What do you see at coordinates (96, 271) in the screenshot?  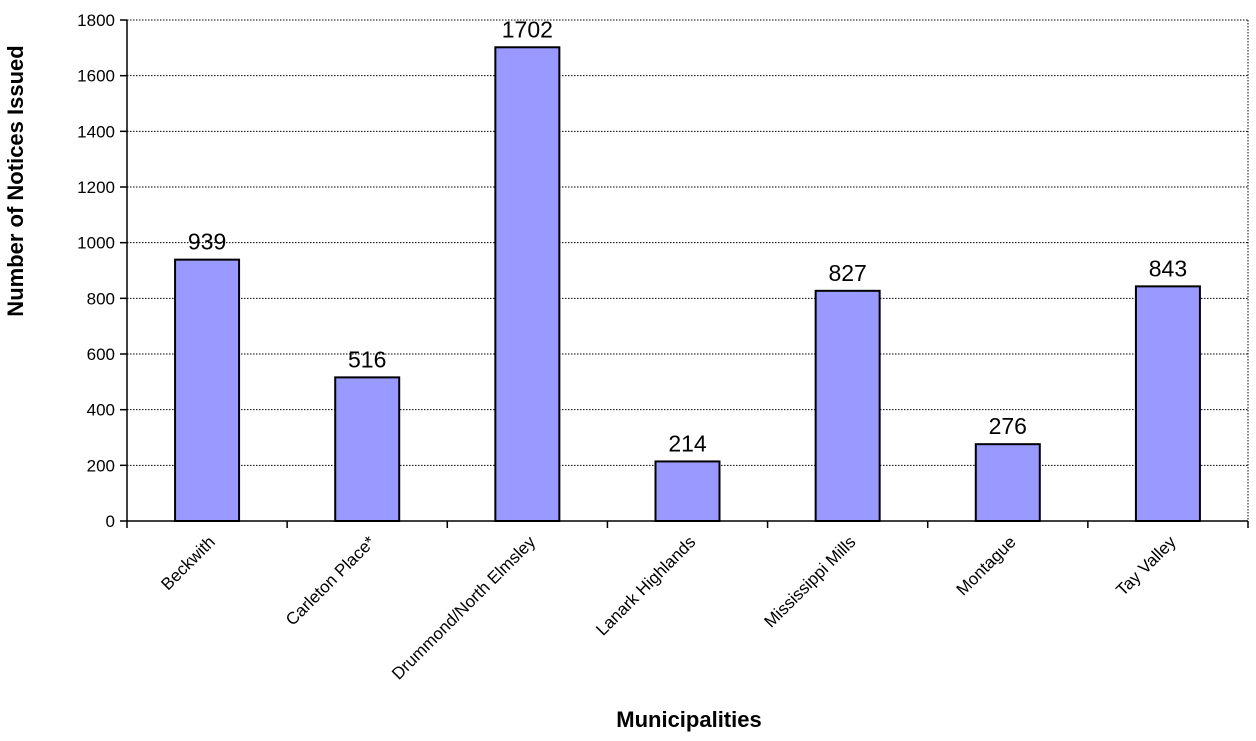 I see `y-tick-labels: 0 200 400 600 800 1000 1200 1400 1600 1800` at bounding box center [96, 271].